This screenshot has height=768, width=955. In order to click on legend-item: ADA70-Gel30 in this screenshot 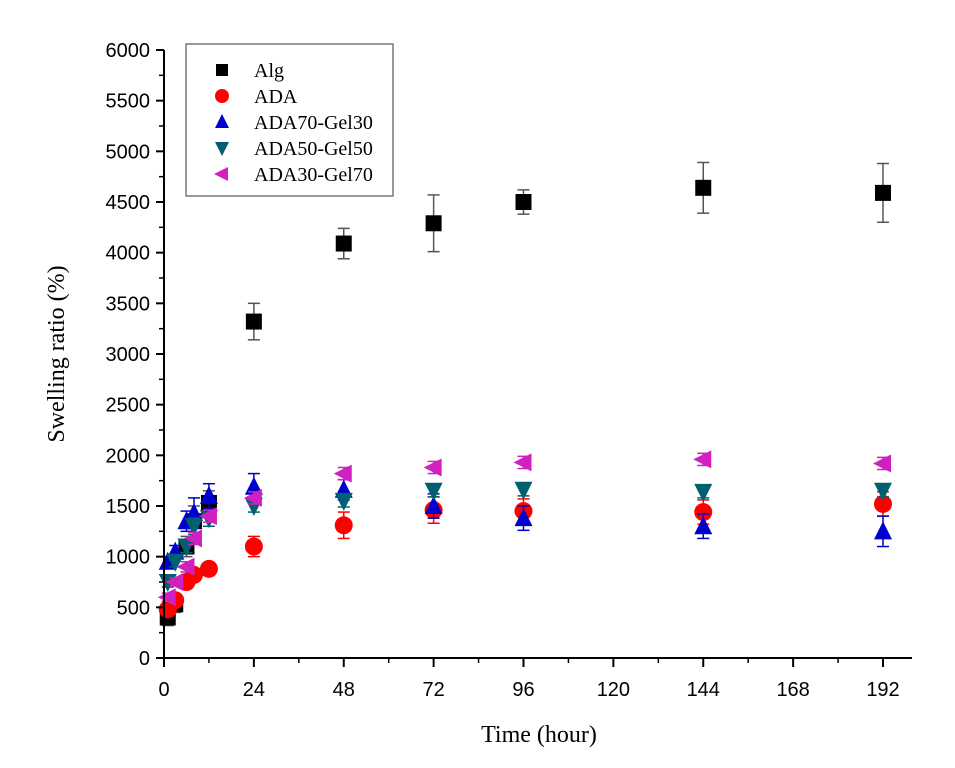, I will do `click(294, 123)`.